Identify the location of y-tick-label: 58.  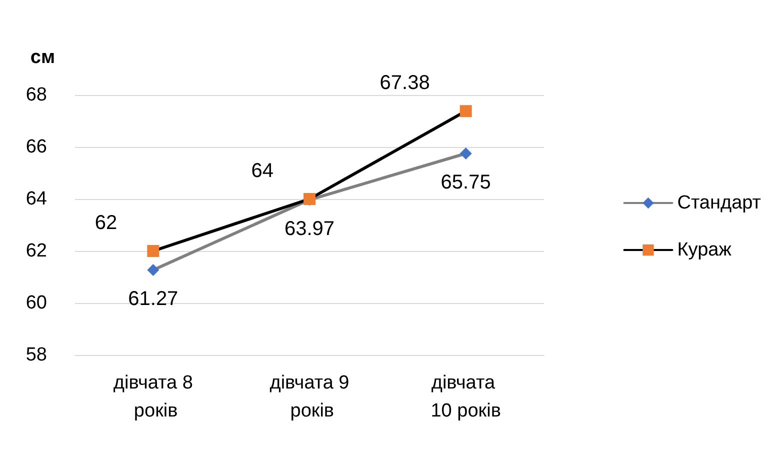
(36, 355).